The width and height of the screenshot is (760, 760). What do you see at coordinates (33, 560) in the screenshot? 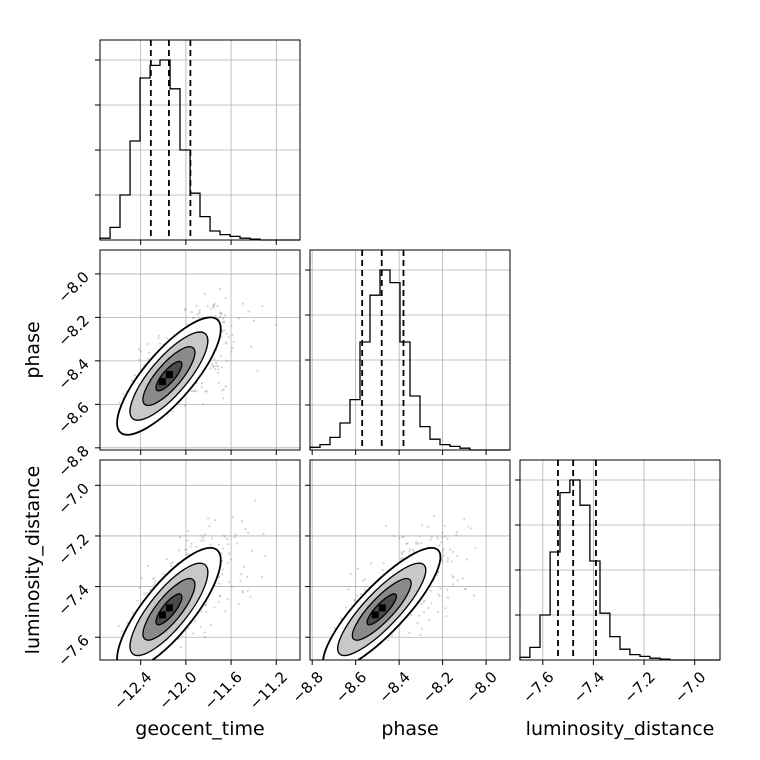
I see `y-axis-label-luminosity-distance: luminosity_distance` at bounding box center [33, 560].